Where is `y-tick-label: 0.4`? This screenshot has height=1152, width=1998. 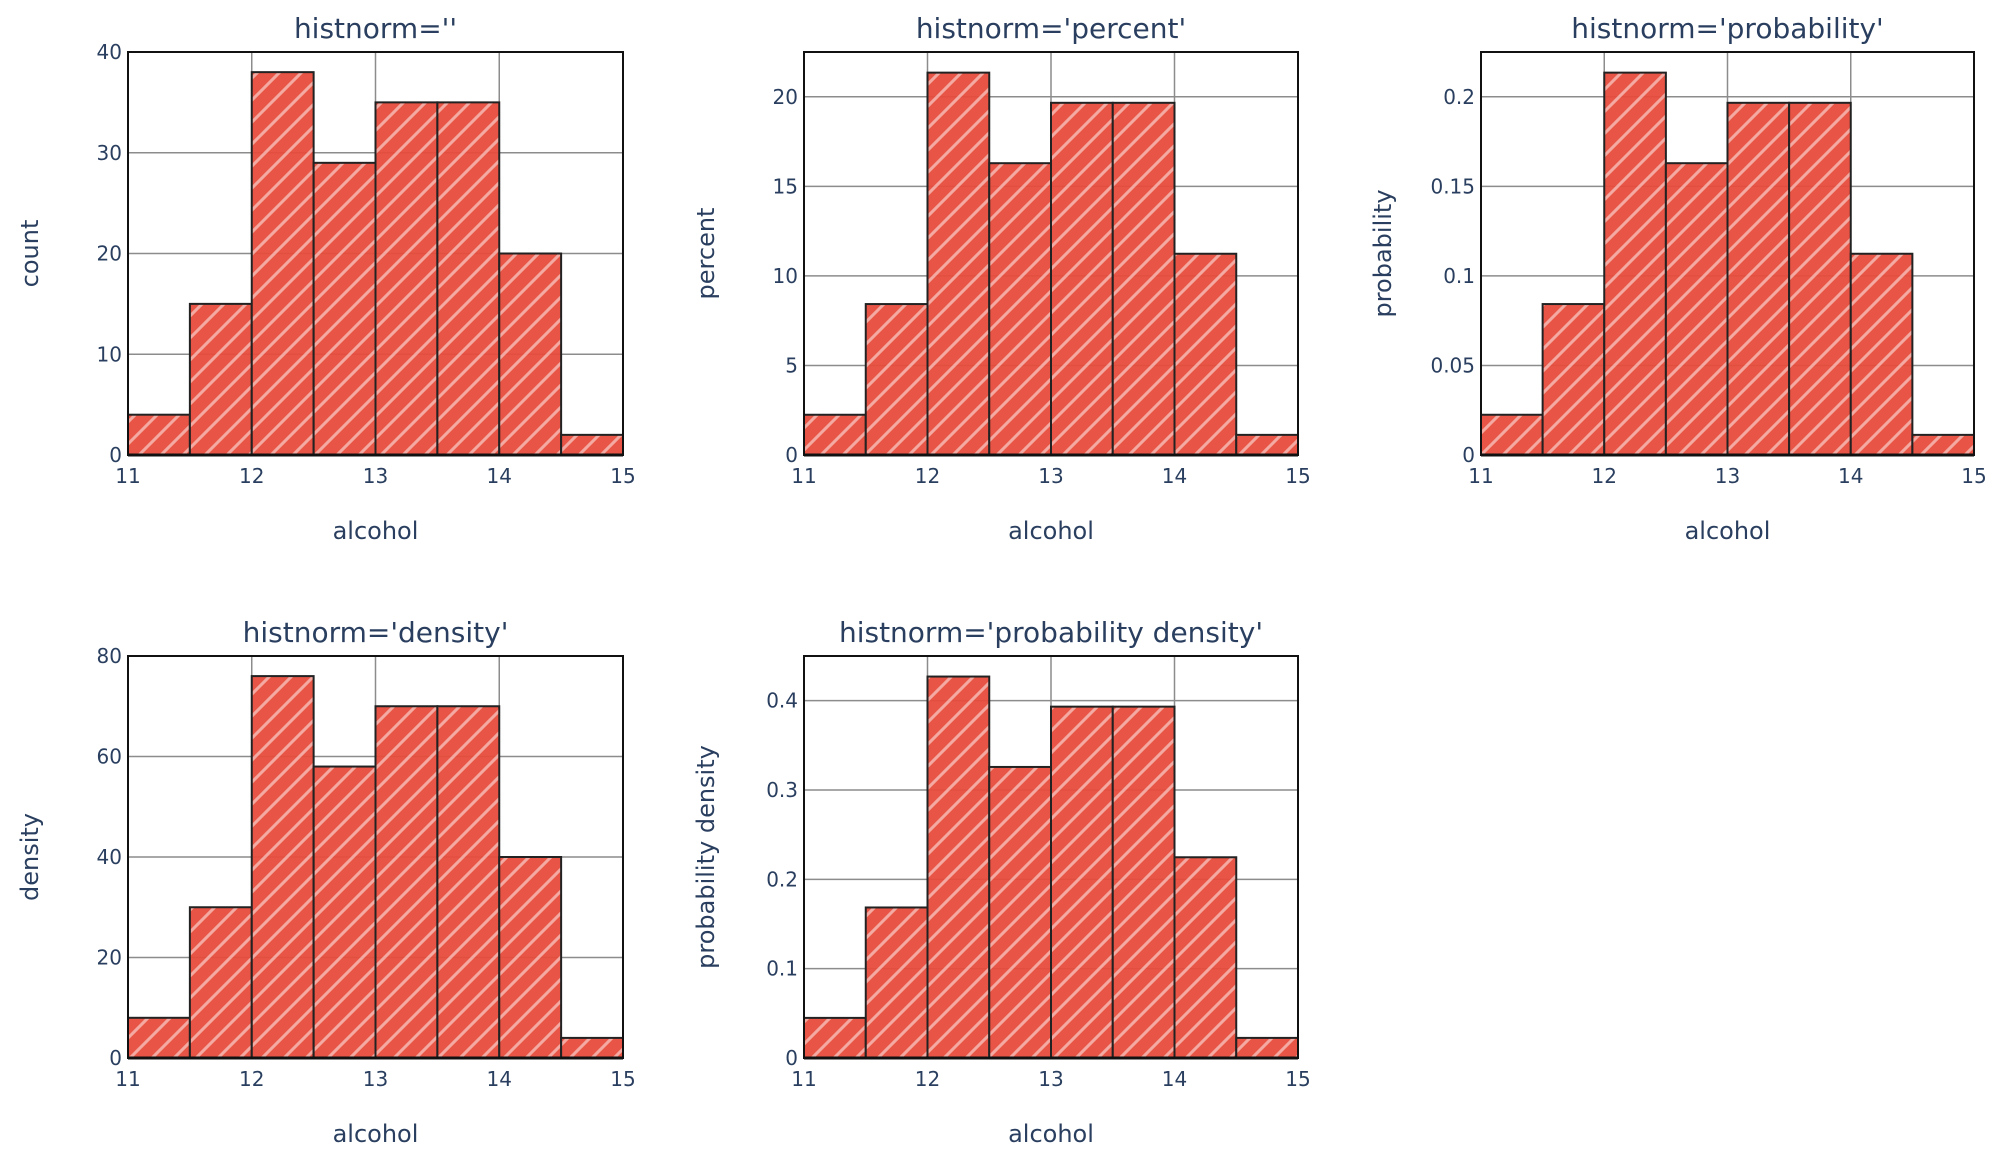 y-tick-label: 0.4 is located at coordinates (782, 701).